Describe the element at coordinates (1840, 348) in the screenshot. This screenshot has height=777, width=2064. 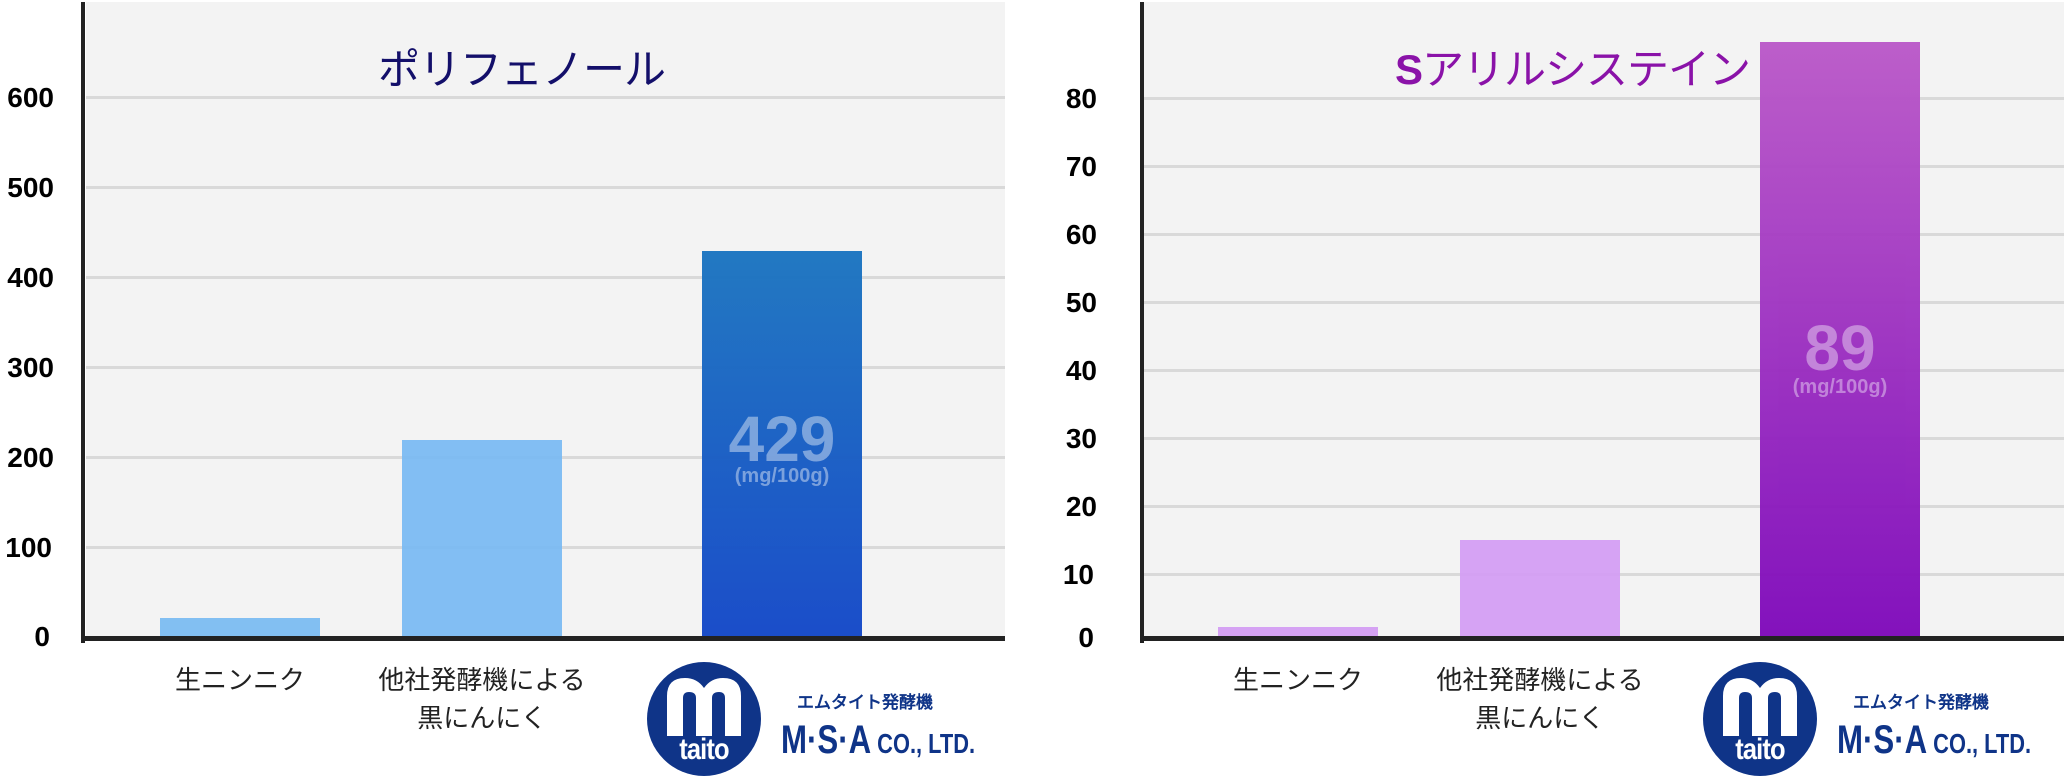
I see `bar-value-label: 89` at that location.